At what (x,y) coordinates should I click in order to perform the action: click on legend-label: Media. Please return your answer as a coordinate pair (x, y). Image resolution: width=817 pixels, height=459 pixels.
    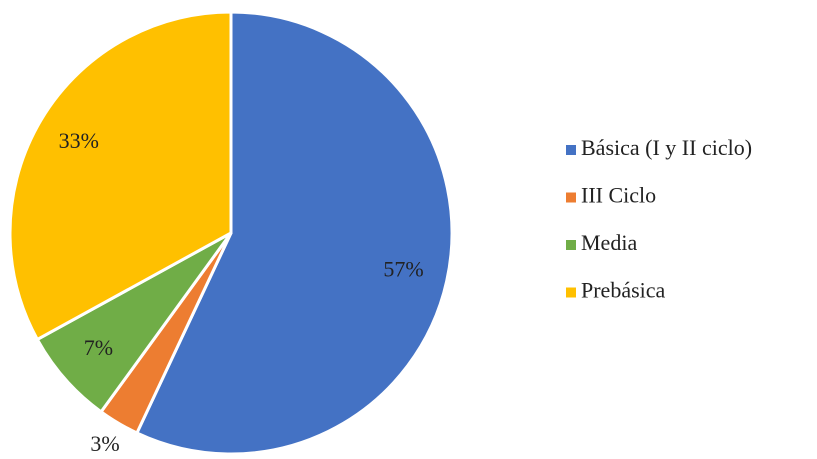
    Looking at the image, I should click on (609, 242).